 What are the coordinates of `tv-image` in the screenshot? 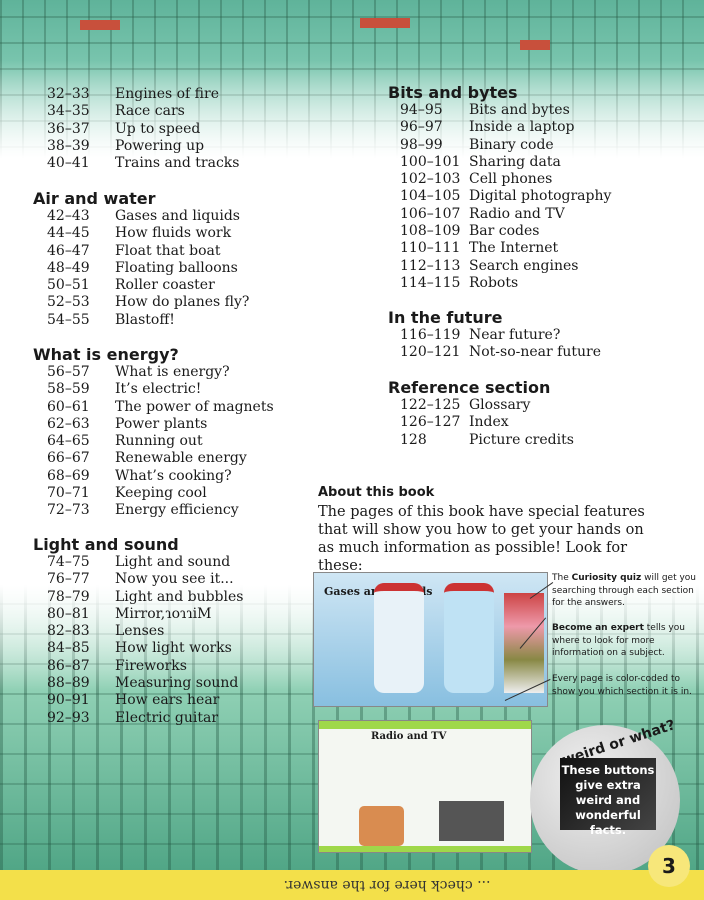 It's located at (471, 821).